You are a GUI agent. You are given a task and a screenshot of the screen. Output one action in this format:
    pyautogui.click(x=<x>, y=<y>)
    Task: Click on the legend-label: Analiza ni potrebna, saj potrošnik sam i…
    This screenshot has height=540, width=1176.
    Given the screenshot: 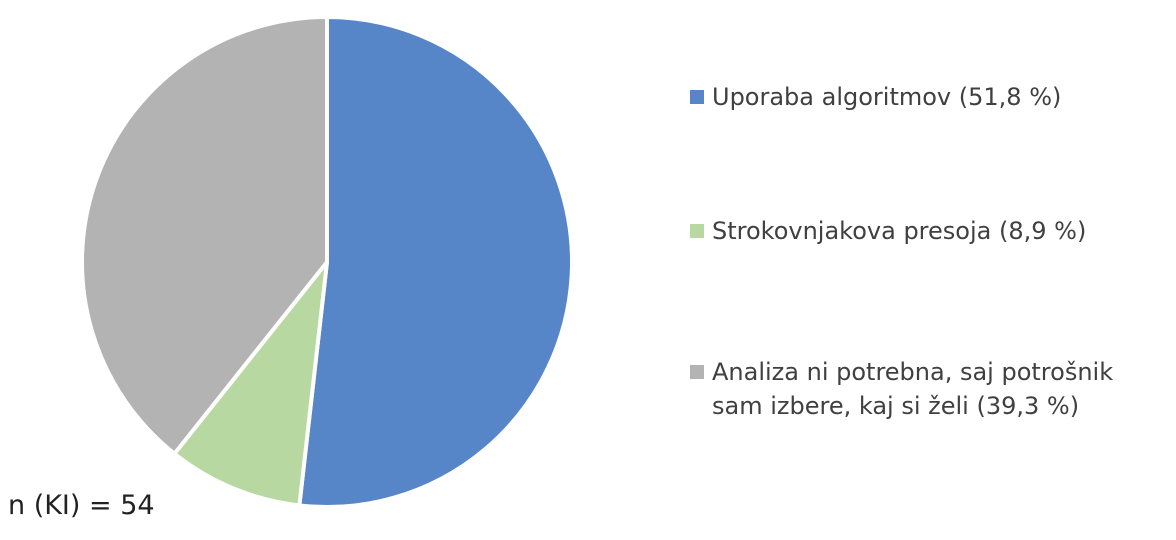 What is the action you would take?
    pyautogui.click(x=913, y=389)
    